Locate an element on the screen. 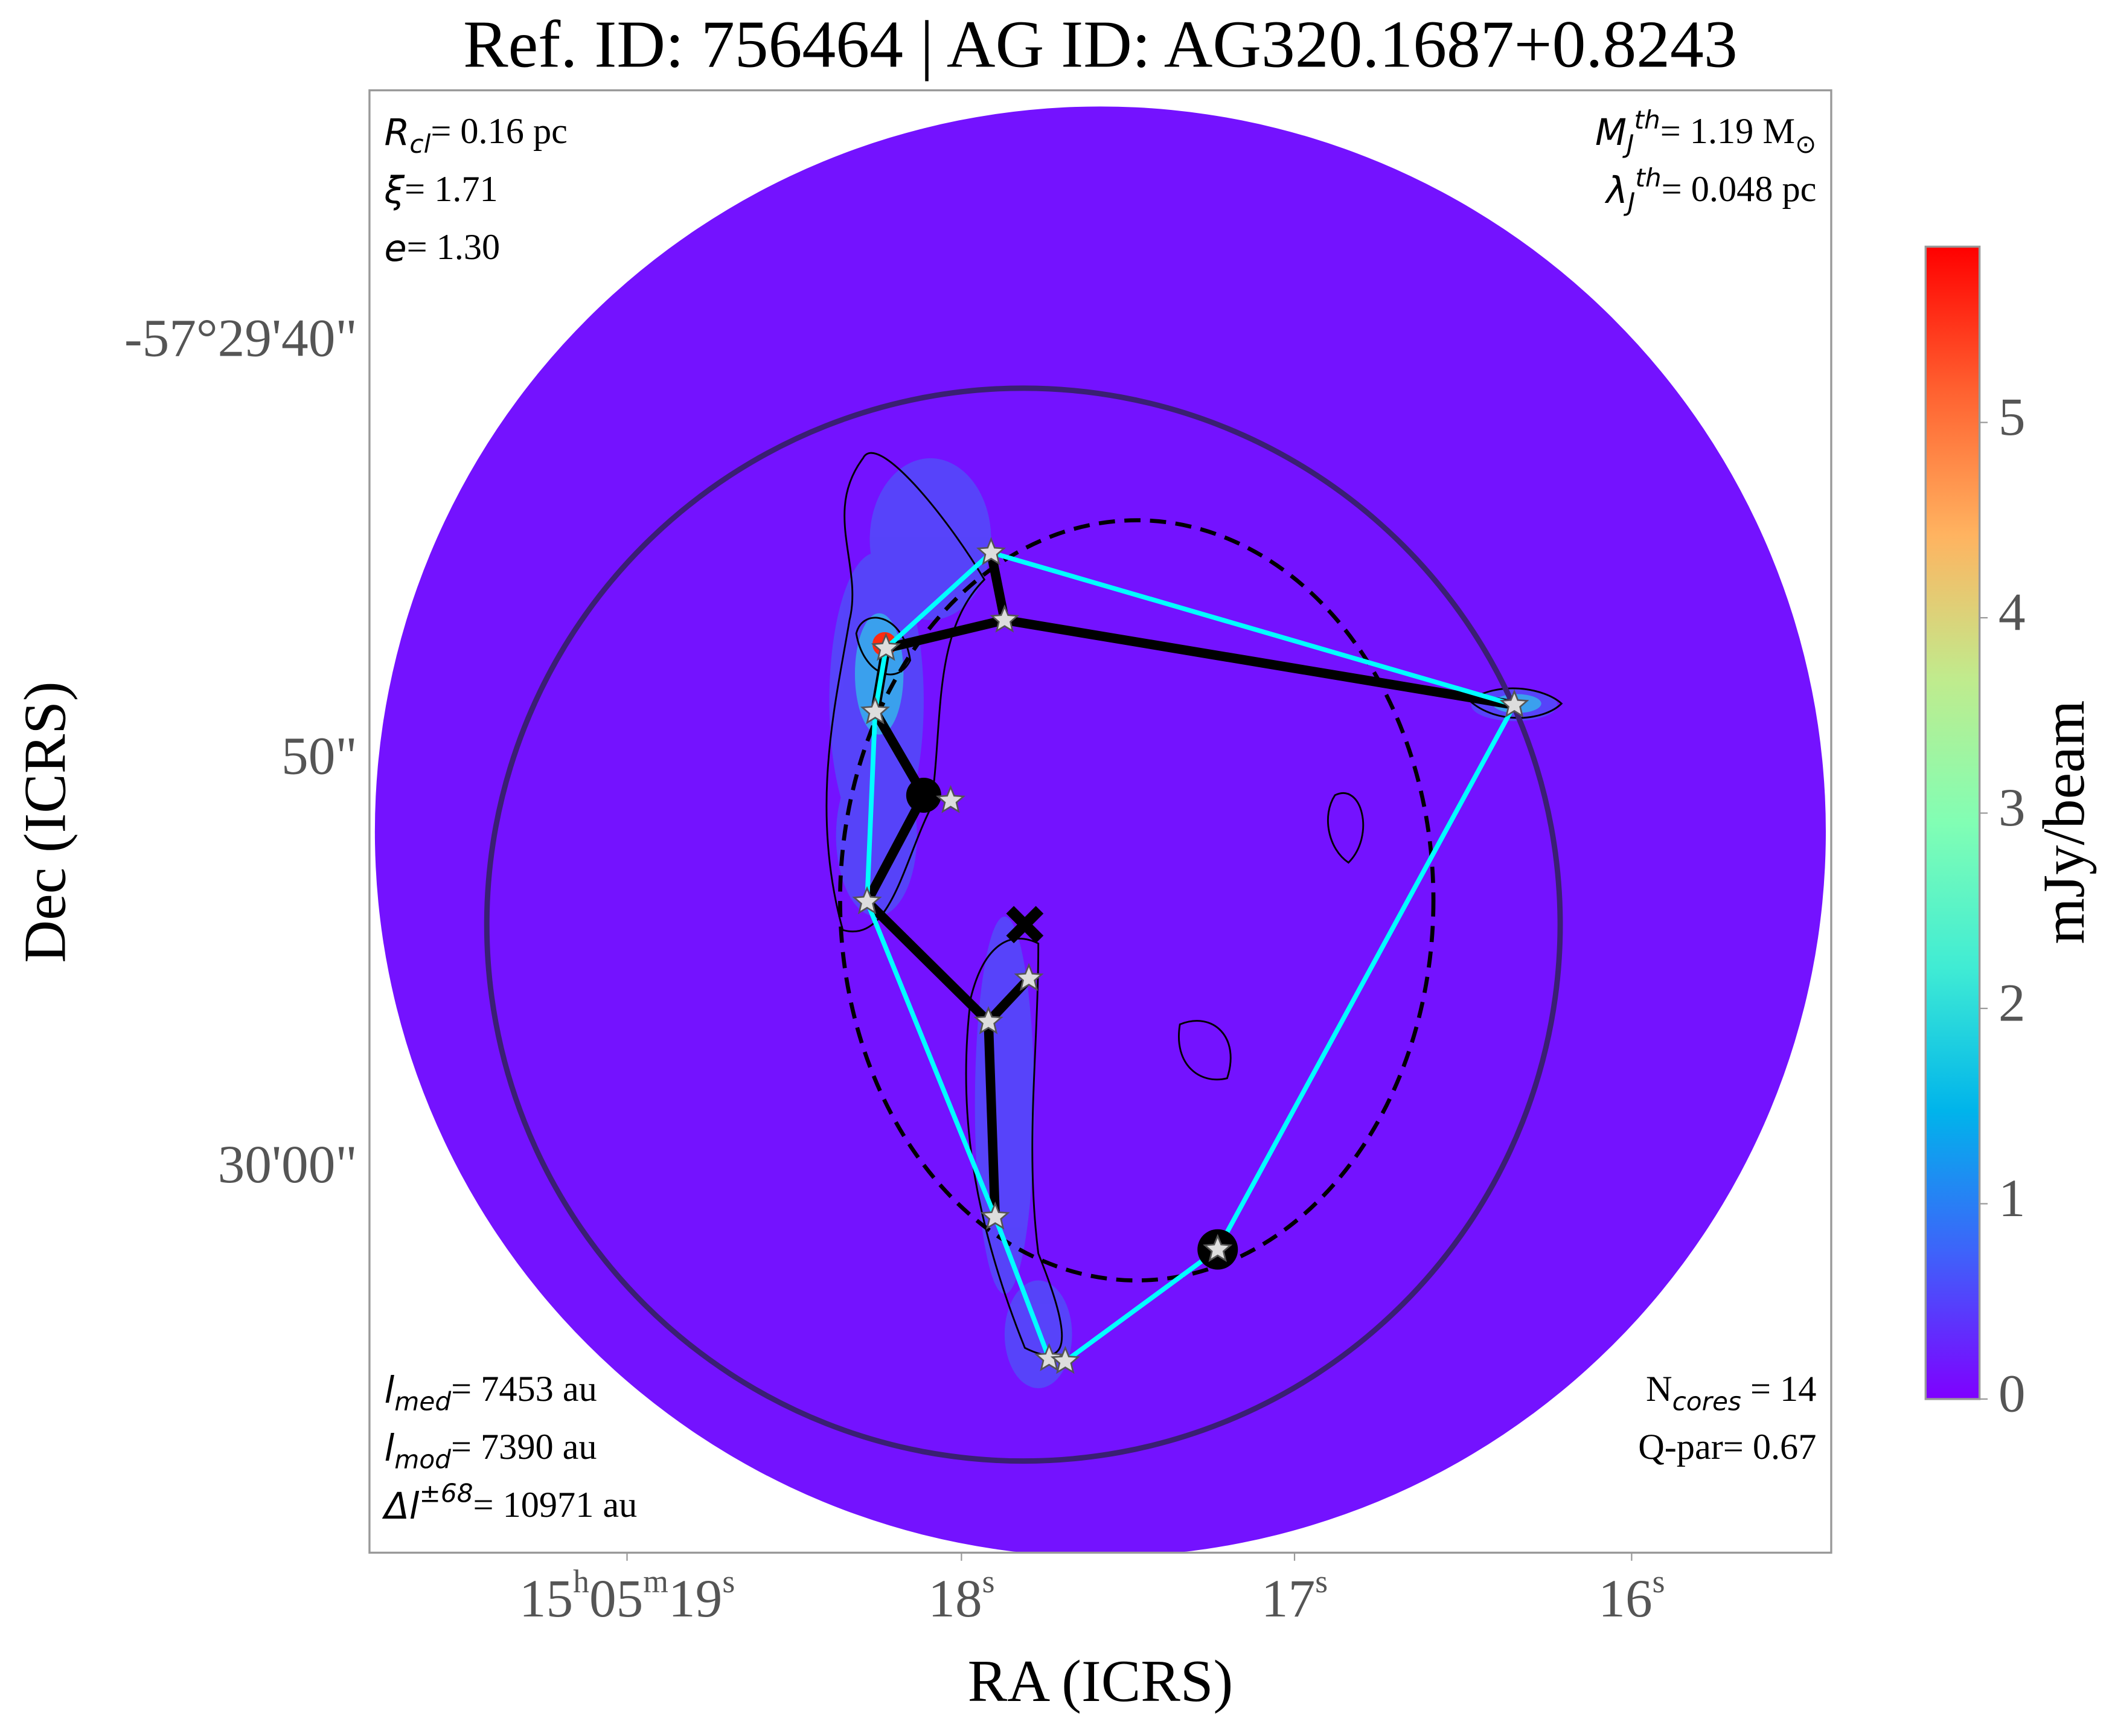 This screenshot has height=1736, width=2109. tick-part: 17 is located at coordinates (1288, 1599).